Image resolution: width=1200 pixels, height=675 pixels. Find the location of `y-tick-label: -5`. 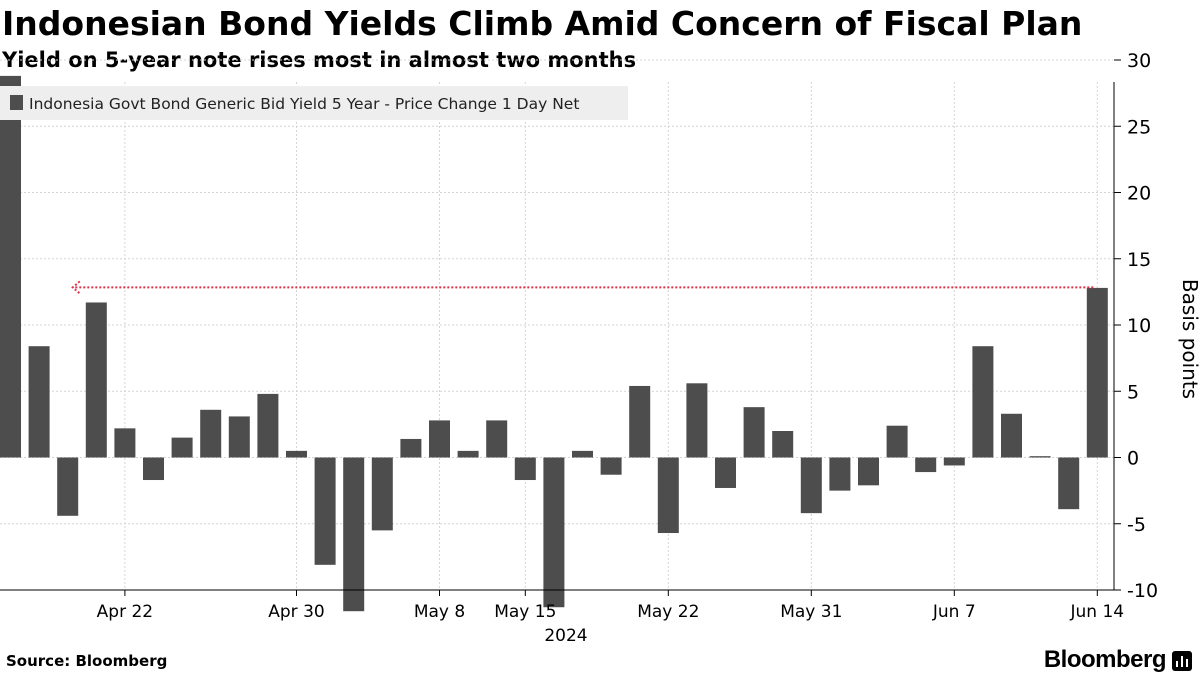

y-tick-label: -5 is located at coordinates (1136, 525).